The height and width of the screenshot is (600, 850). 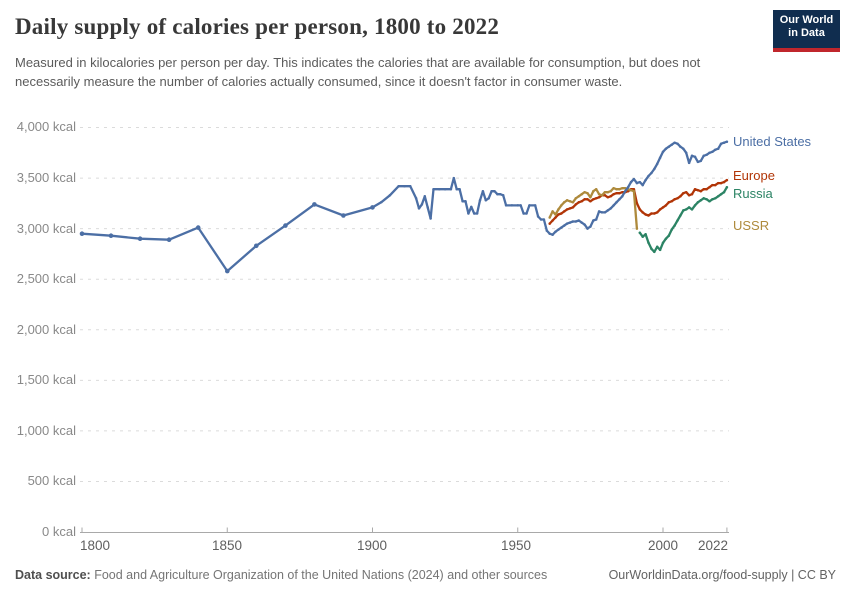 What do you see at coordinates (671, 229) in the screenshot?
I see `point-russia-2003` at bounding box center [671, 229].